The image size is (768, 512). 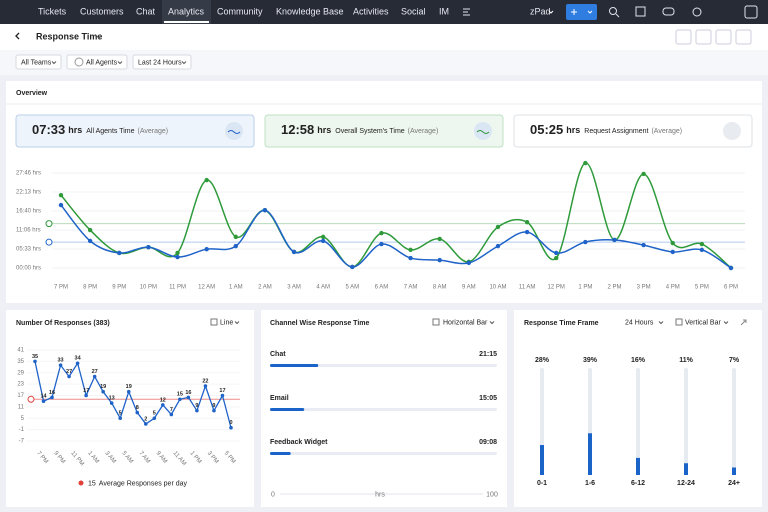 What do you see at coordinates (20, 351) in the screenshot?
I see `y-tick-label: 41` at bounding box center [20, 351].